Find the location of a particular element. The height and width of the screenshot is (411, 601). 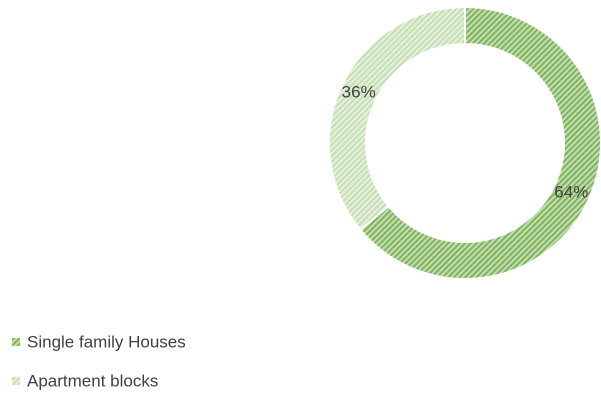

legend-label: Apartment blocks is located at coordinates (92, 380).